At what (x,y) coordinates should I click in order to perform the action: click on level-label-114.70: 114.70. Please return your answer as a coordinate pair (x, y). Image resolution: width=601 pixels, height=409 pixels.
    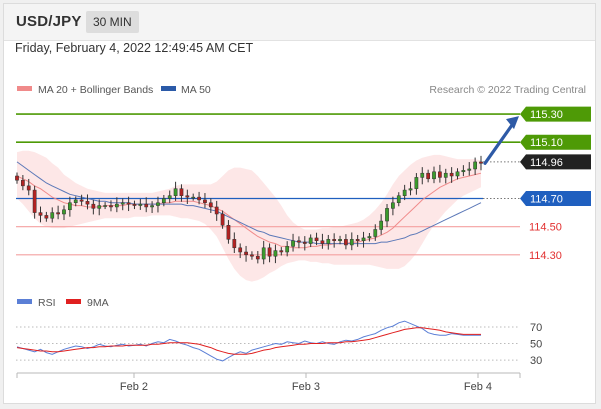
    Looking at the image, I should click on (546, 200).